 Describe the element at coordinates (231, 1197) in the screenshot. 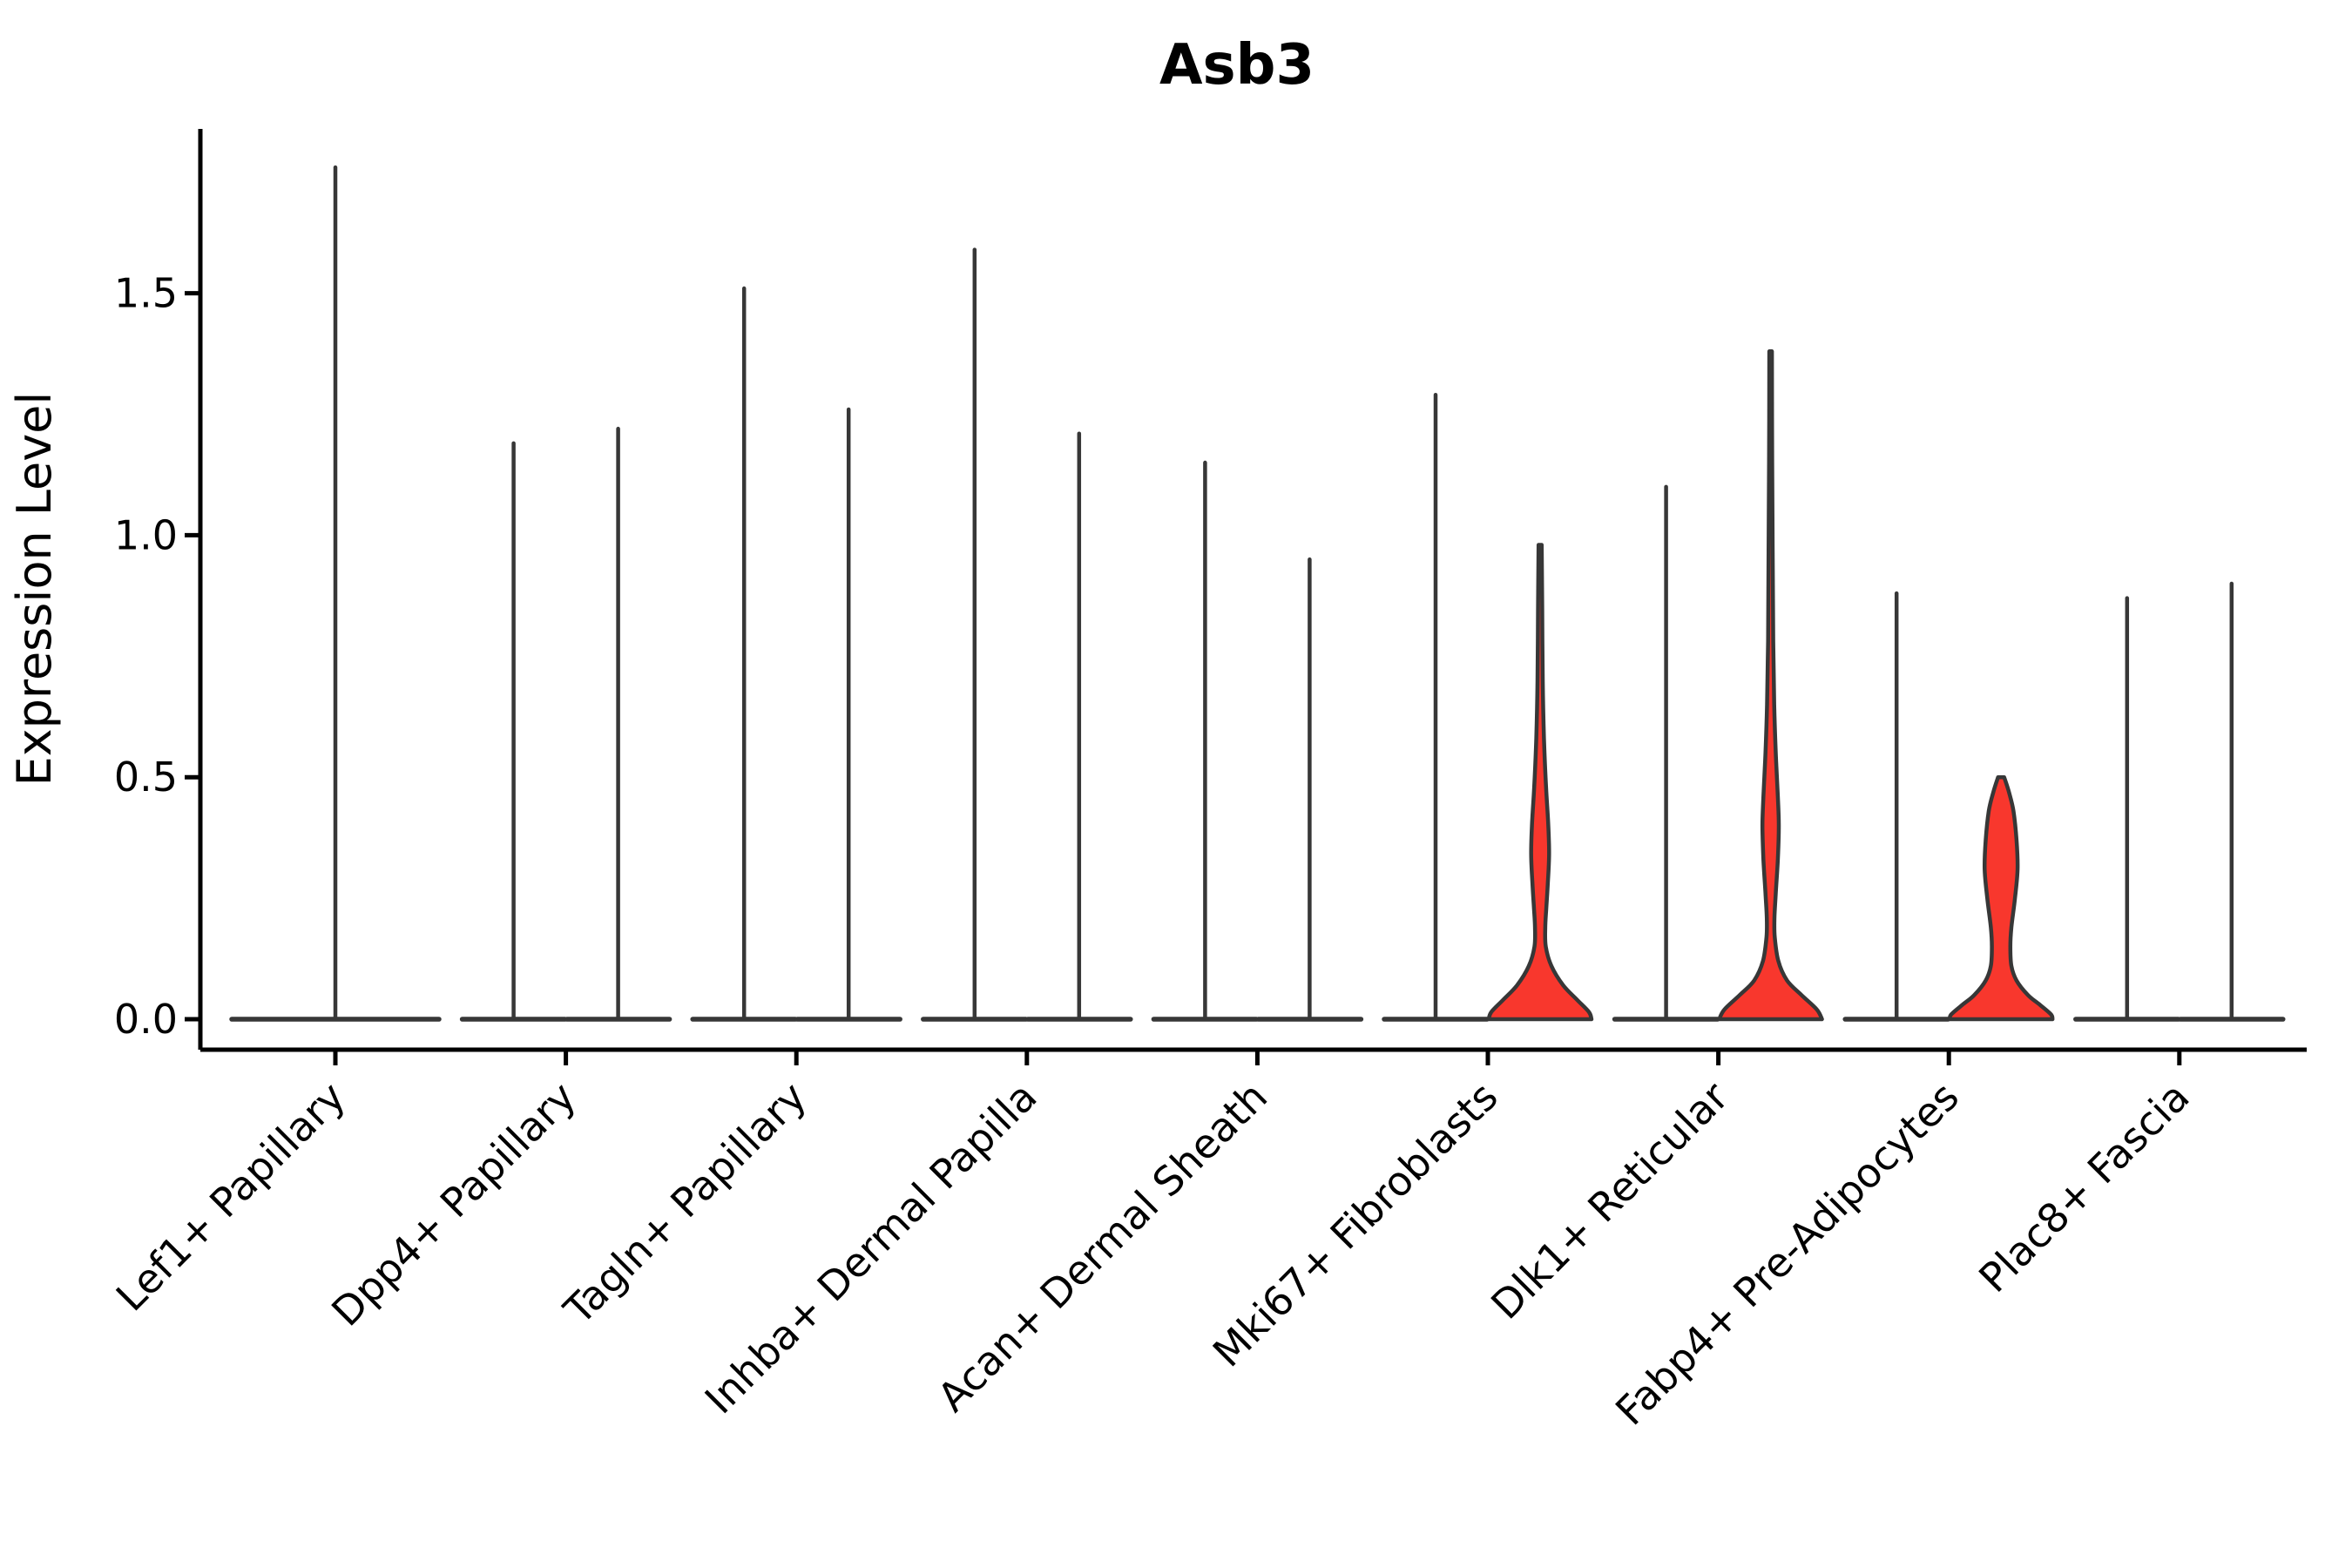

I see `x-tick-label: Lef1+ Papillary` at that location.